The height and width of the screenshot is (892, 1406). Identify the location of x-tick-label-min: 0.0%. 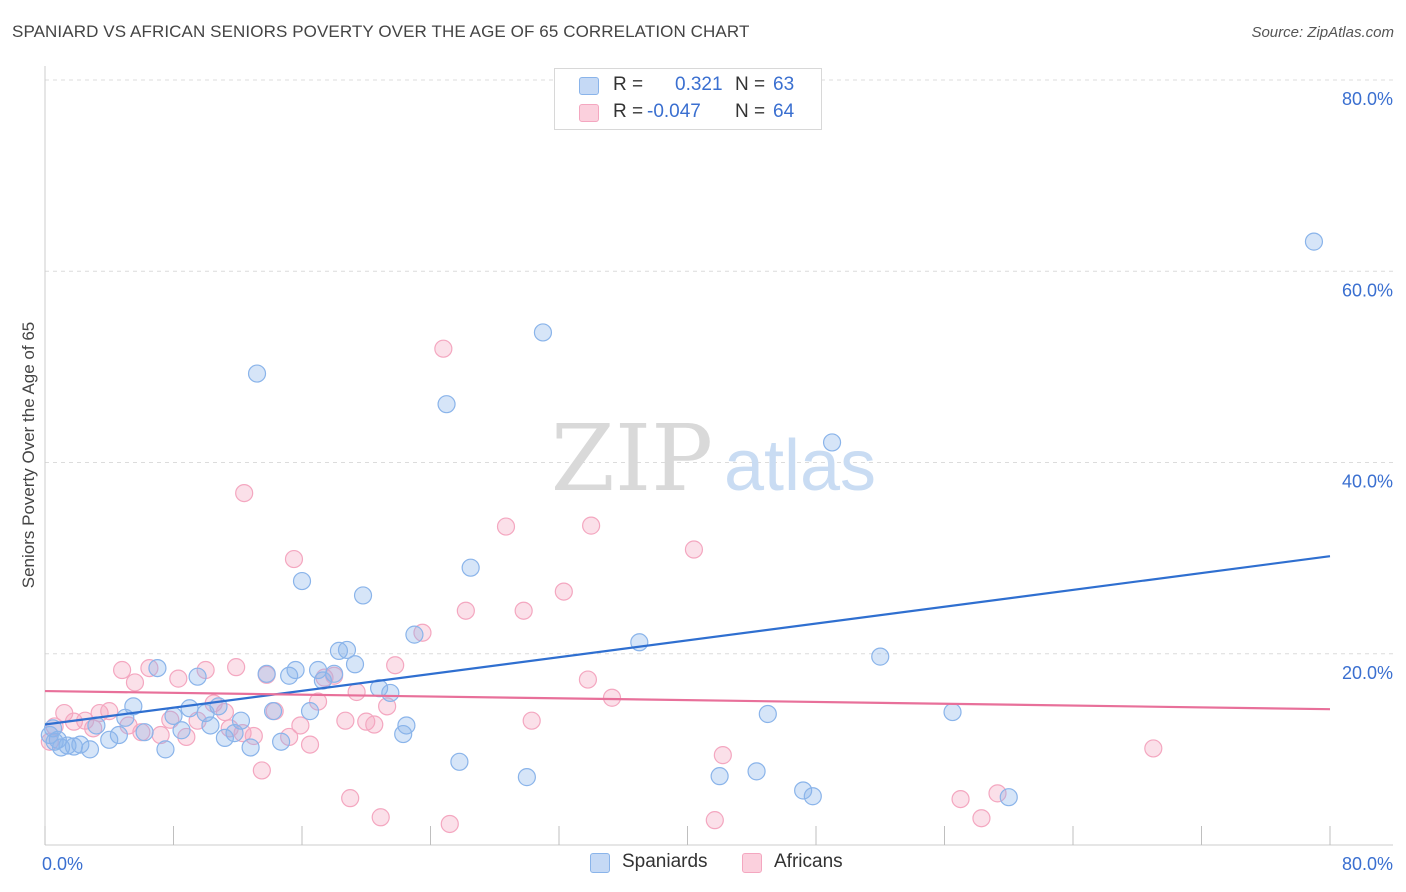
(62, 864).